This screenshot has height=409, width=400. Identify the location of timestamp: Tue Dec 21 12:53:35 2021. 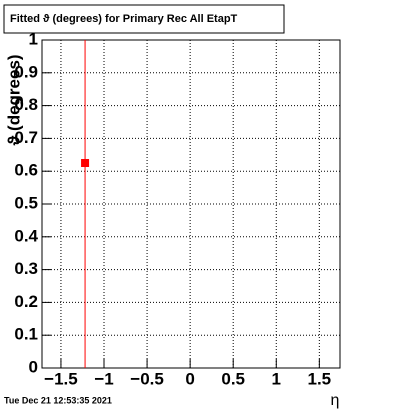
(58, 400).